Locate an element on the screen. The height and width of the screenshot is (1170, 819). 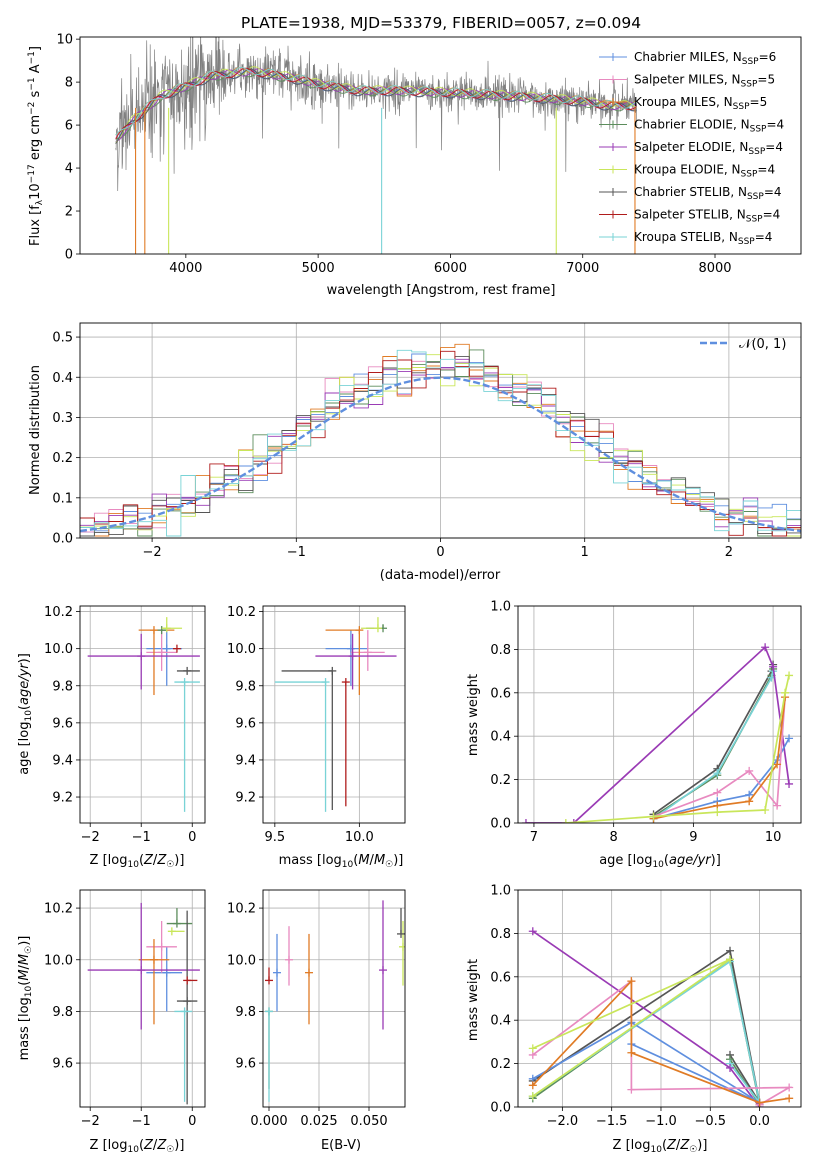
x-tick-label: −1 is located at coordinates (141, 1121).